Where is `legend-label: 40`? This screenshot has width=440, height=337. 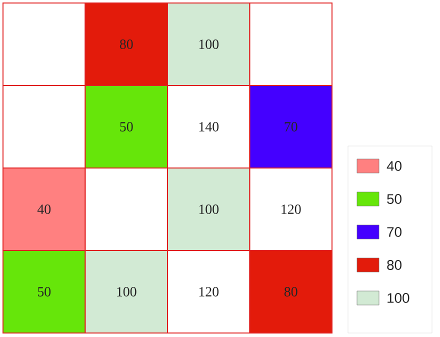
legend-label: 40 is located at coordinates (394, 166).